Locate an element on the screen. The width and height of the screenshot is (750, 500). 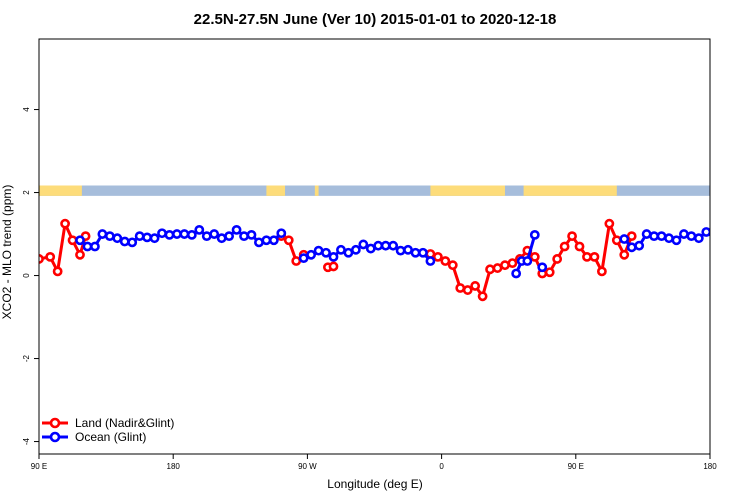
x-tick-label: 90 W is located at coordinates (307, 466).